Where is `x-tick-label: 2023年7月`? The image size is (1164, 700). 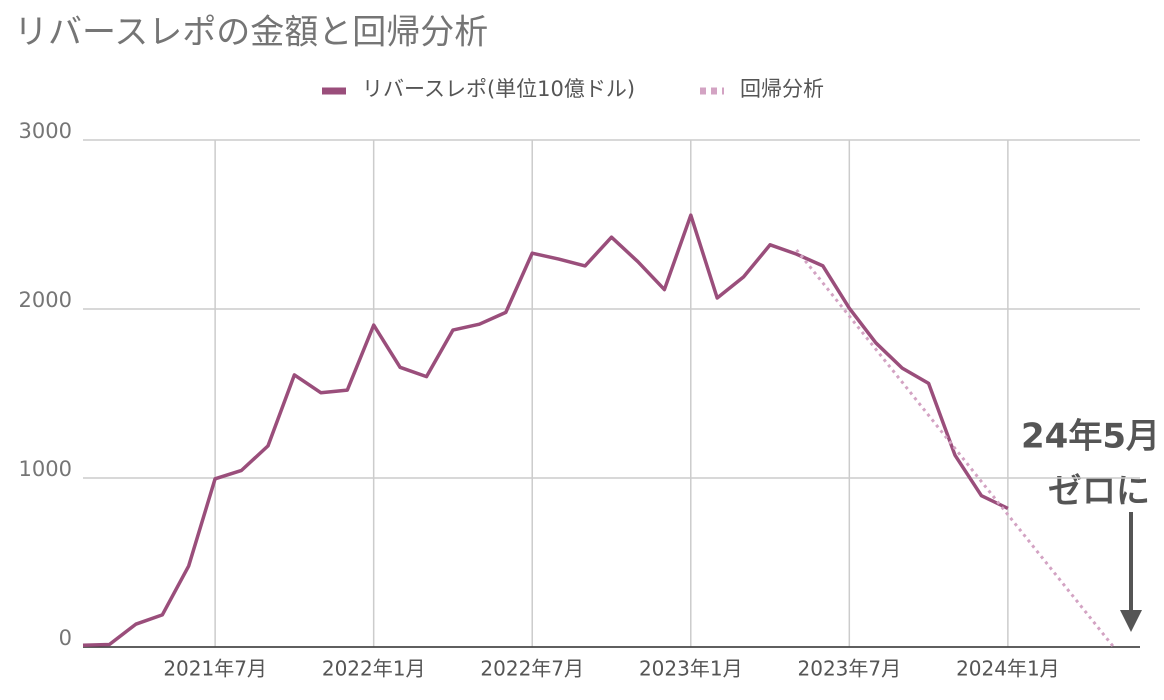 x-tick-label: 2023年7月 is located at coordinates (850, 669).